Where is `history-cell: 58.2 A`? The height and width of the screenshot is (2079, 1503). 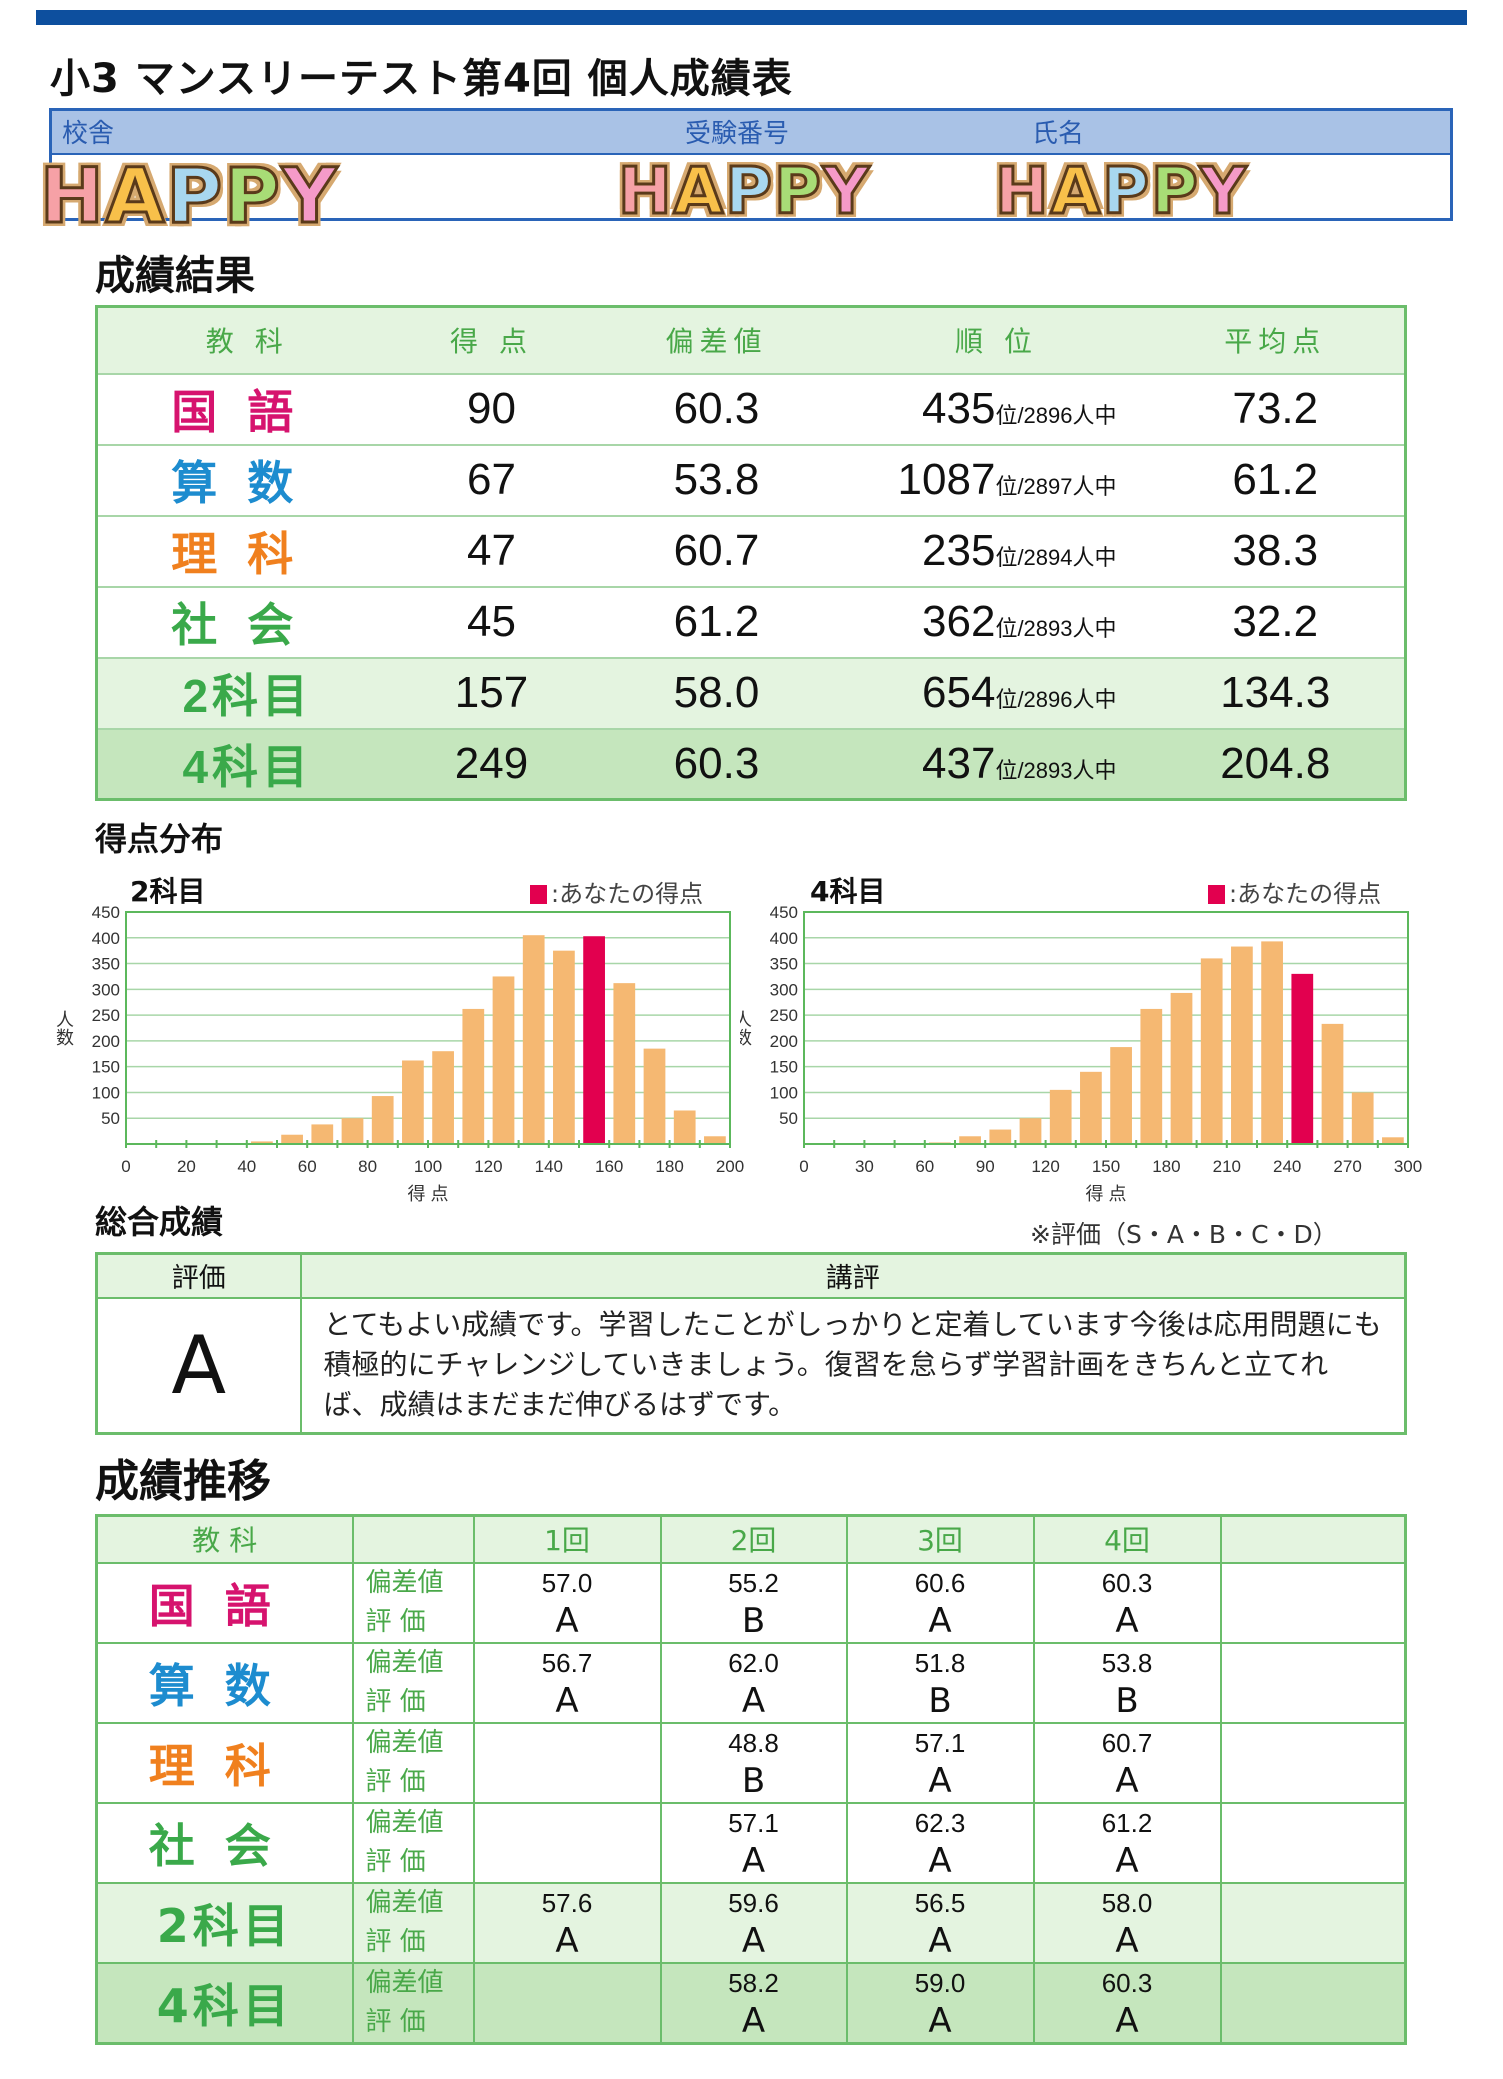
history-cell: 58.2 A is located at coordinates (753, 2002).